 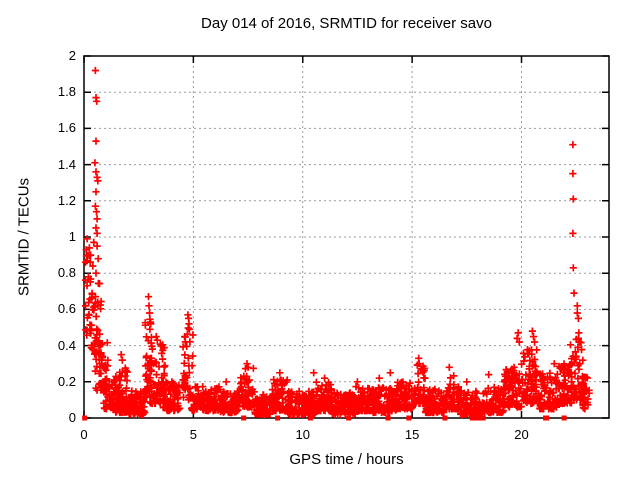 I want to click on y-tick-label: 1.8, so click(x=66, y=92).